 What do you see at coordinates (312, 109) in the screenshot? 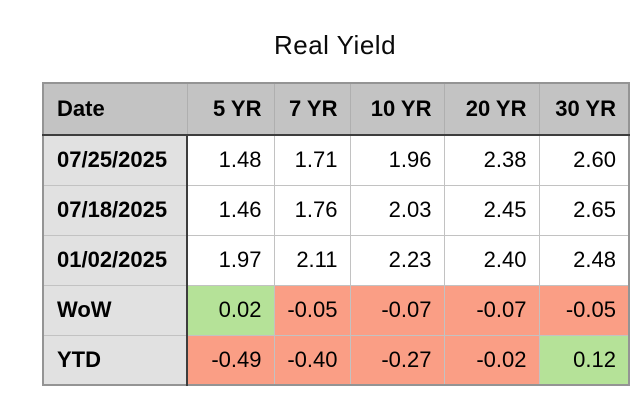
I see `column-header-7yr: 7 YR` at bounding box center [312, 109].